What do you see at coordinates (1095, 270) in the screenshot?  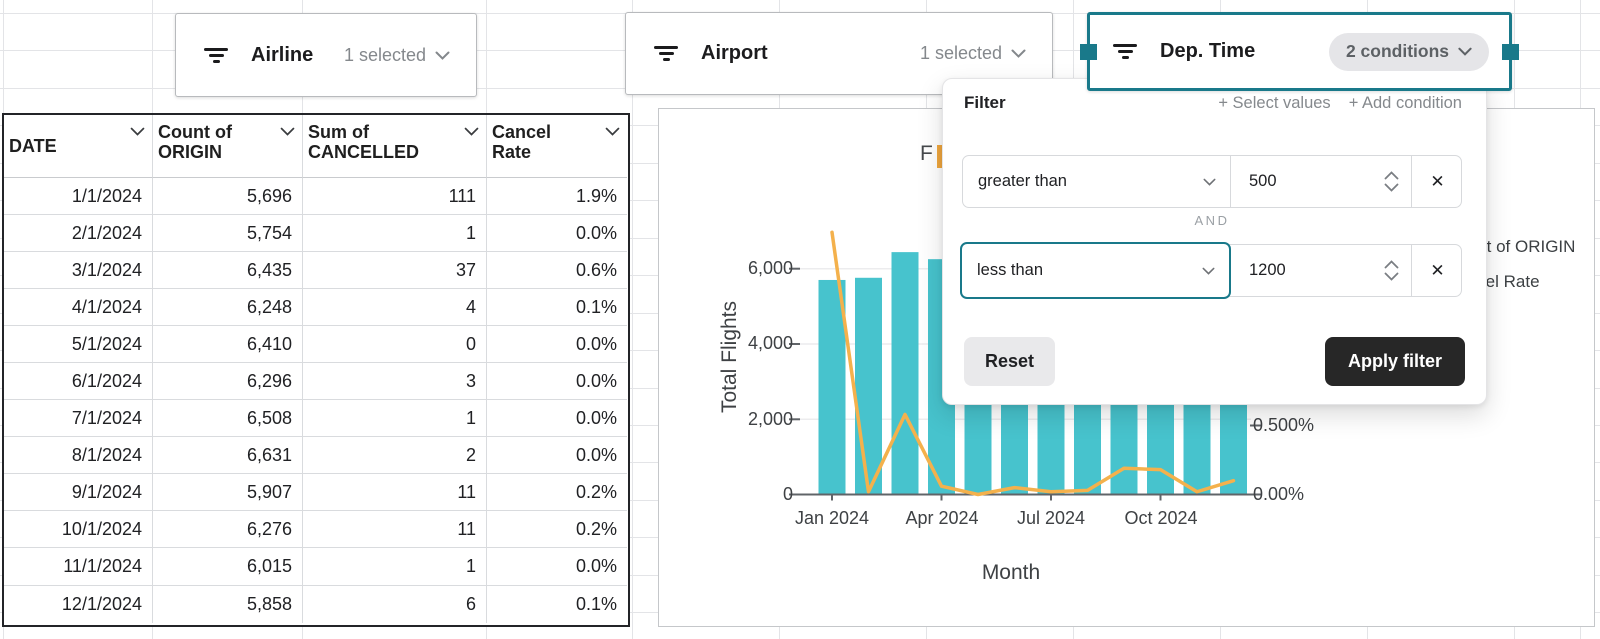 I see `operator-select-focused: less than` at bounding box center [1095, 270].